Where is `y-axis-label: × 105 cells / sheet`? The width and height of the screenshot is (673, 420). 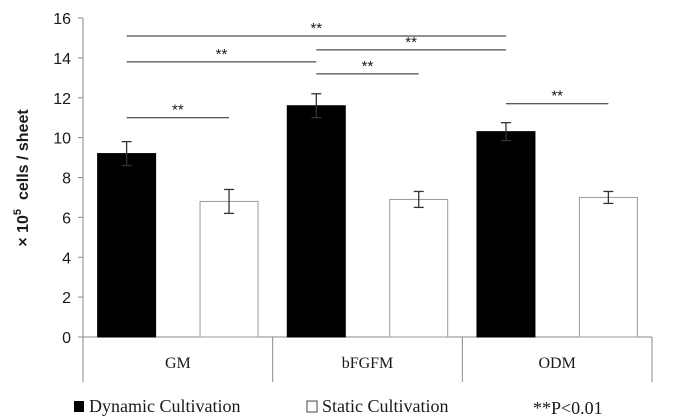 y-axis-label: × 105 cells / sheet is located at coordinates (22, 178).